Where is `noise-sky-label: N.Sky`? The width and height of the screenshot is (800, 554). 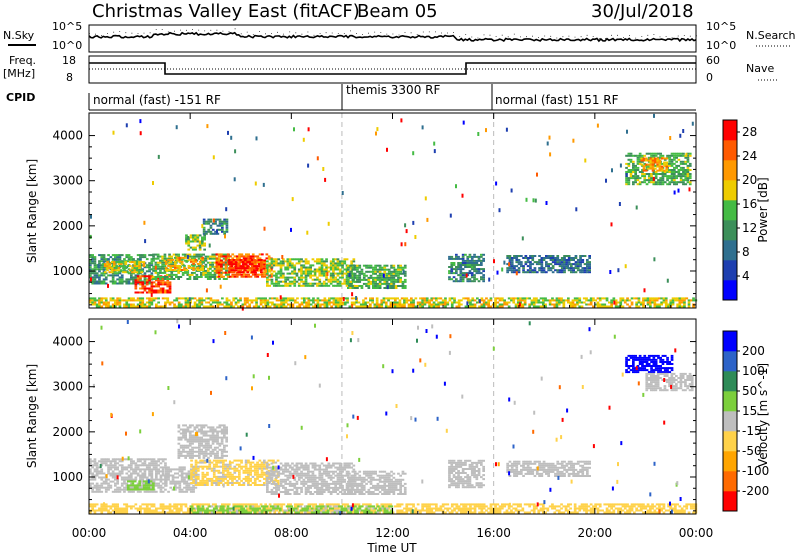 noise-sky-label: N.Sky is located at coordinates (19, 35).